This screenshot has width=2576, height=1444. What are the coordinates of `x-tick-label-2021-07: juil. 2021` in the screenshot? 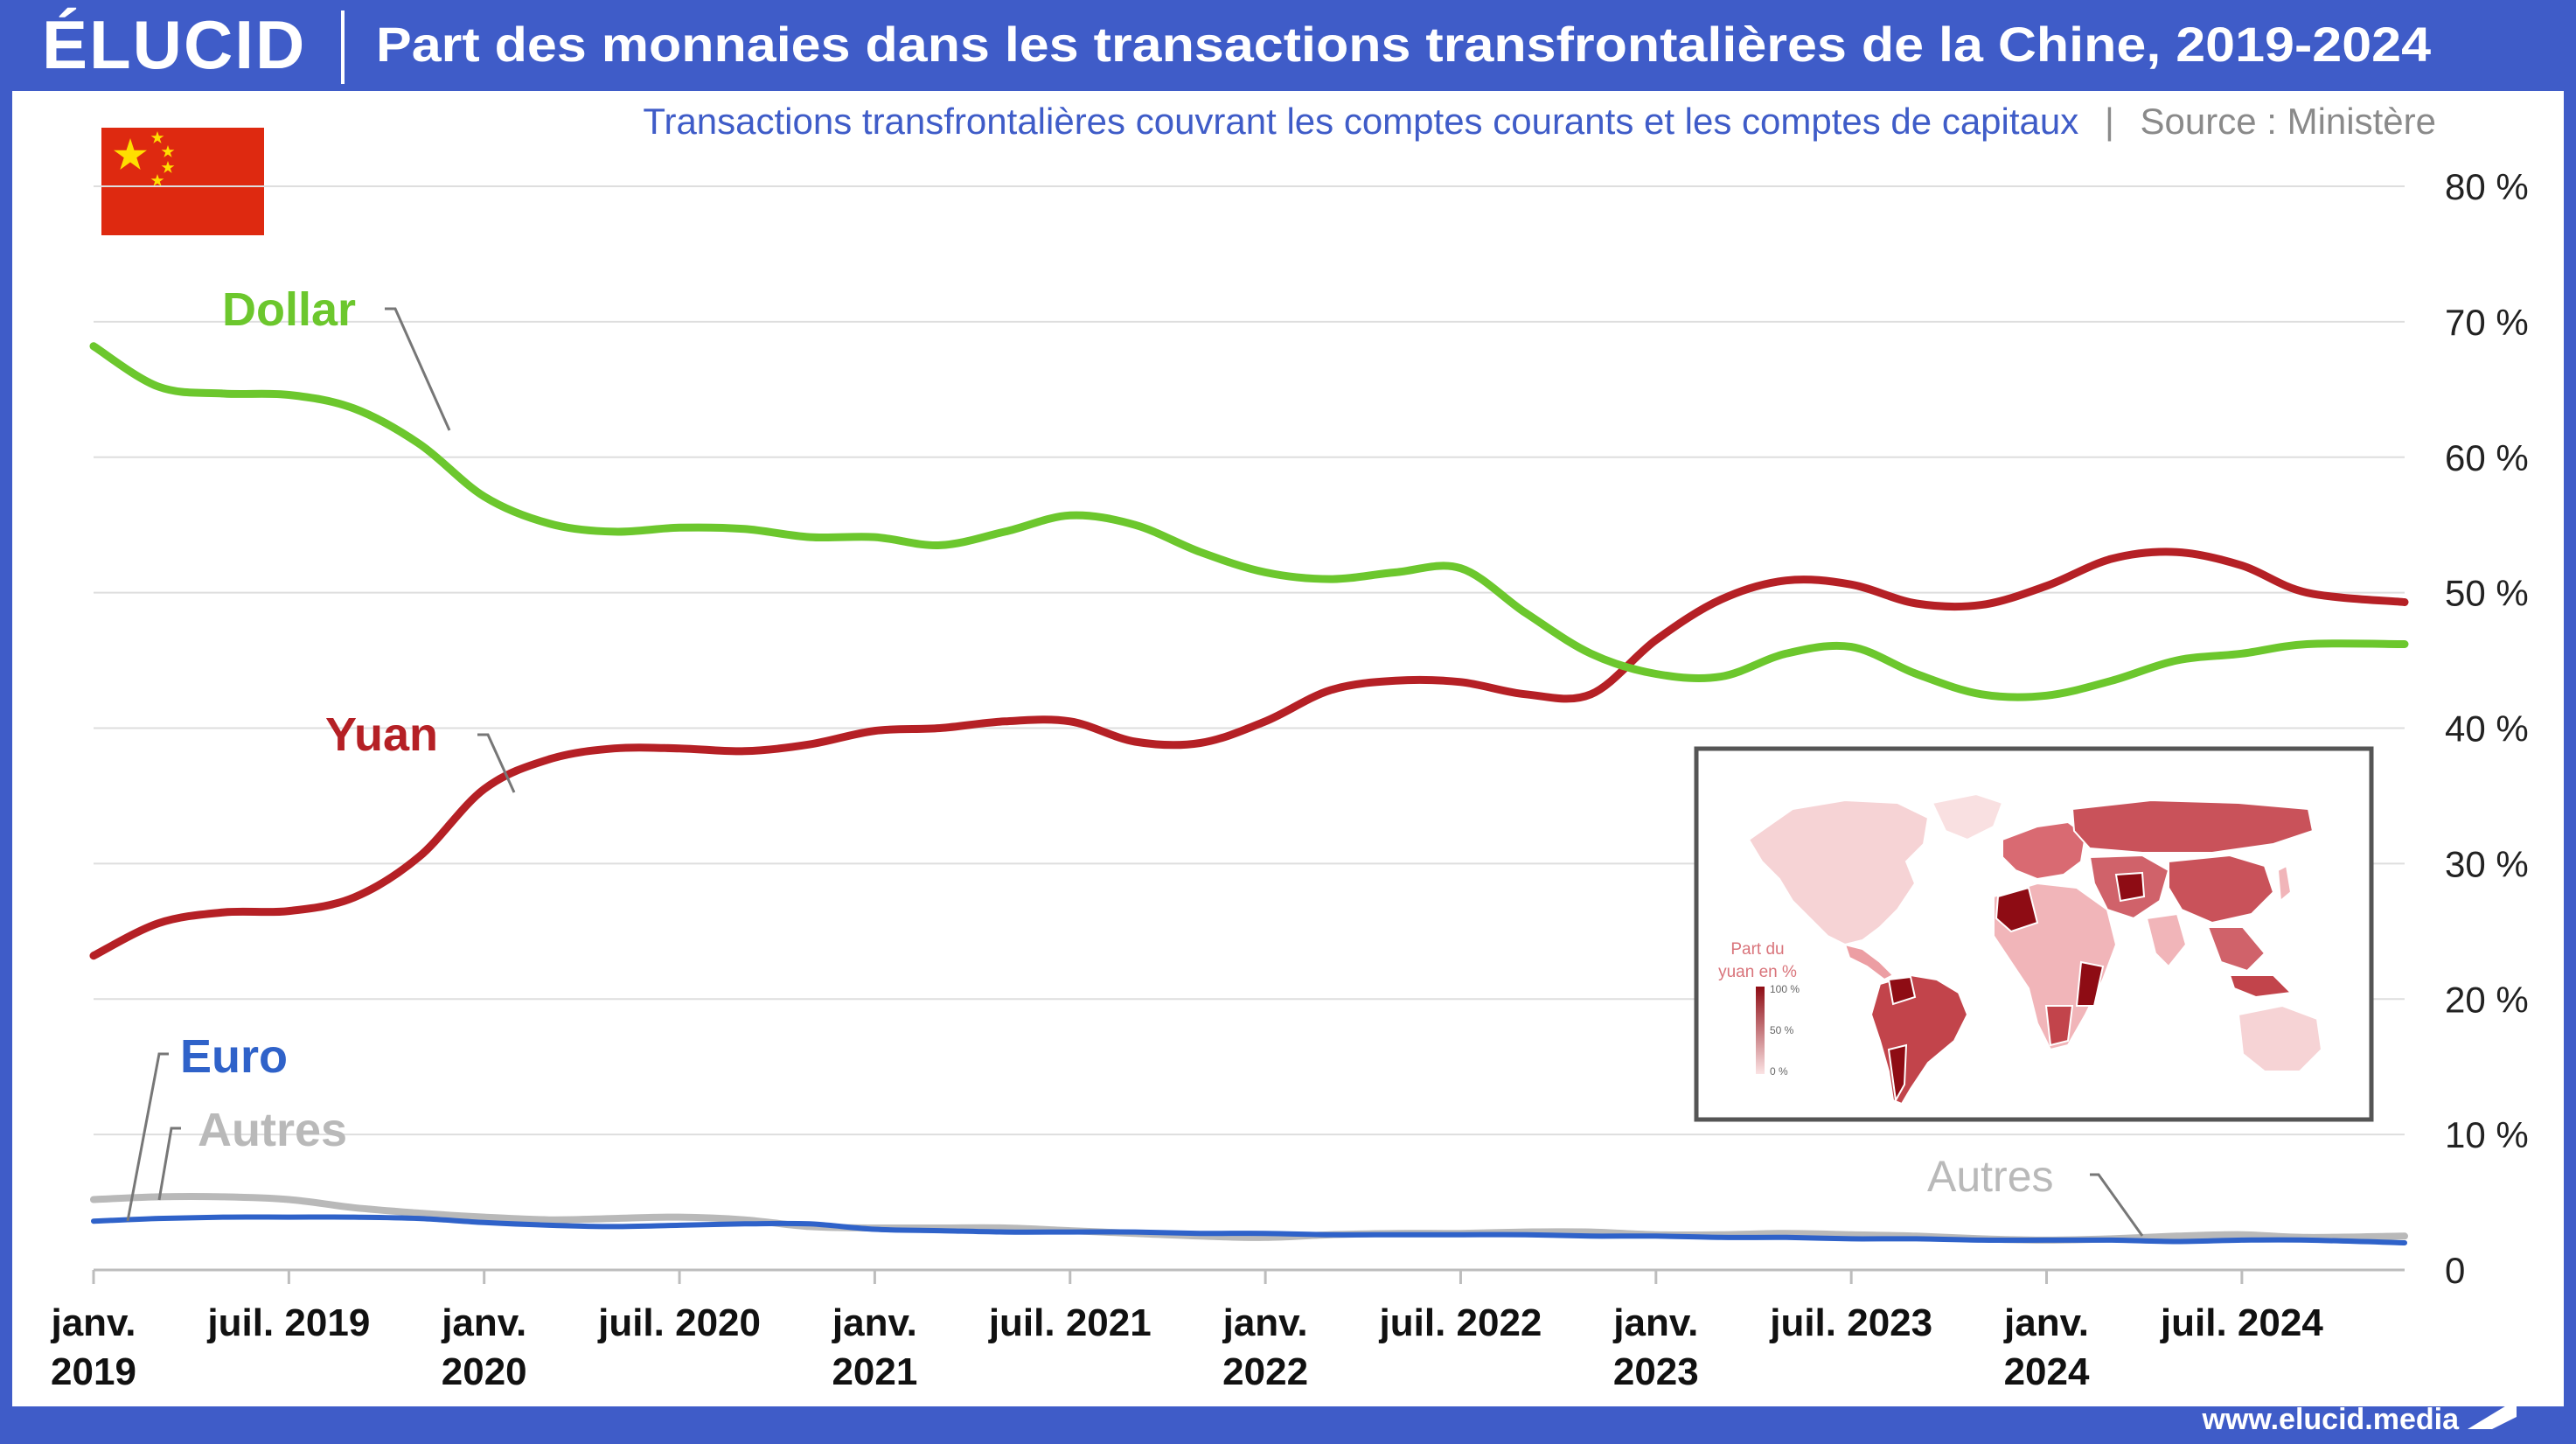 It's located at (1070, 1322).